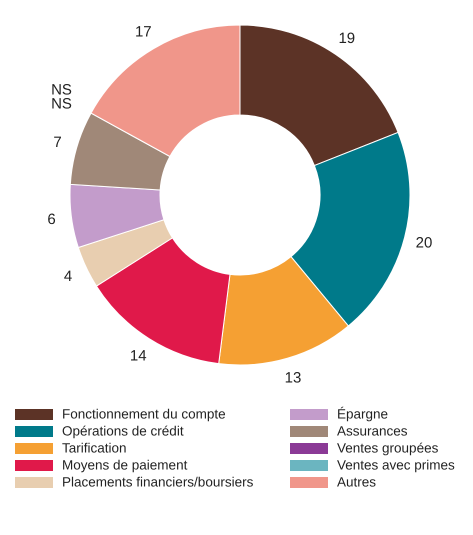  What do you see at coordinates (388, 448) in the screenshot?
I see `legend-label: Ventes groupées` at bounding box center [388, 448].